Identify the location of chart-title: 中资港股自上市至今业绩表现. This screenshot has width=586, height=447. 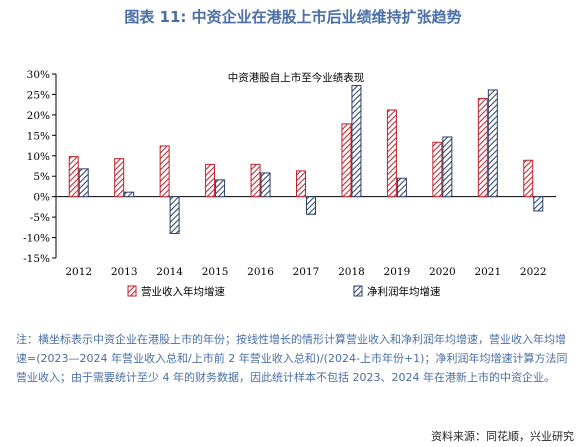
(296, 77).